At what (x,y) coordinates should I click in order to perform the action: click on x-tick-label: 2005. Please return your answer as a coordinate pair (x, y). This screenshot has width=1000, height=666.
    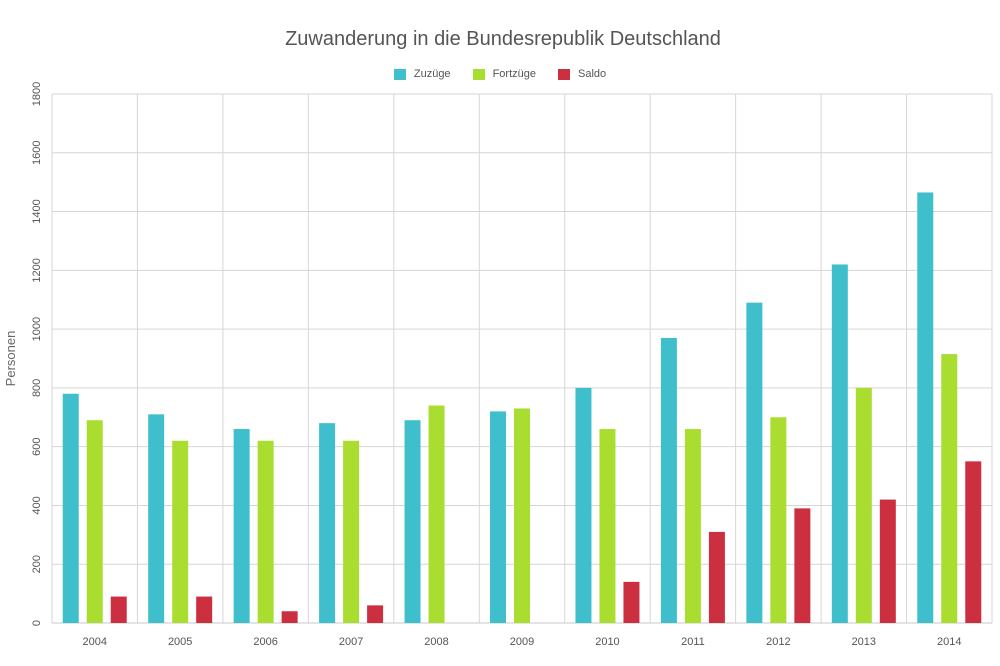
    Looking at the image, I should click on (180, 642).